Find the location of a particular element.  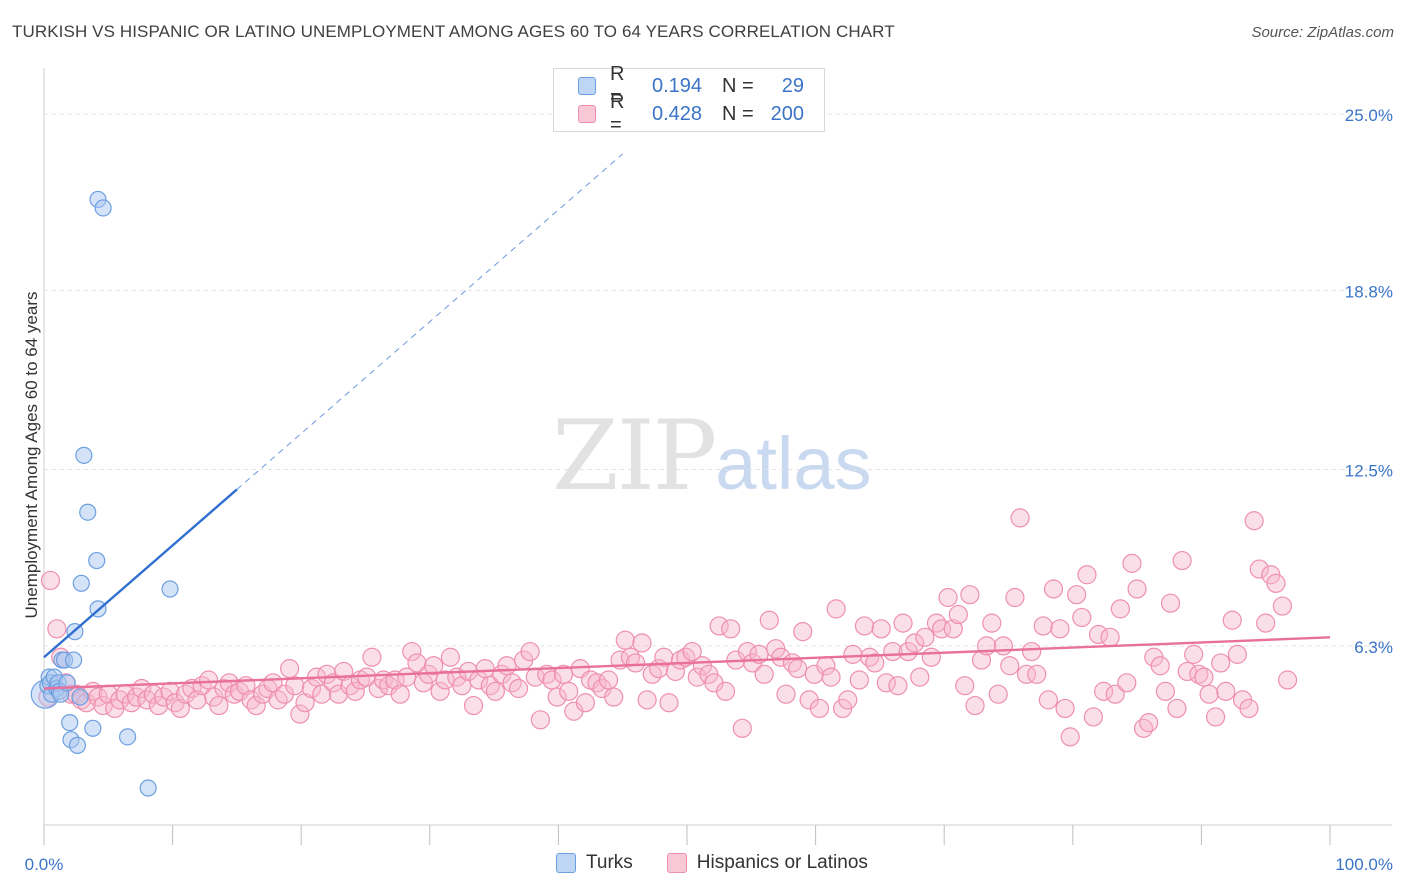

y-tick-label: 18.8% is located at coordinates (1369, 291).